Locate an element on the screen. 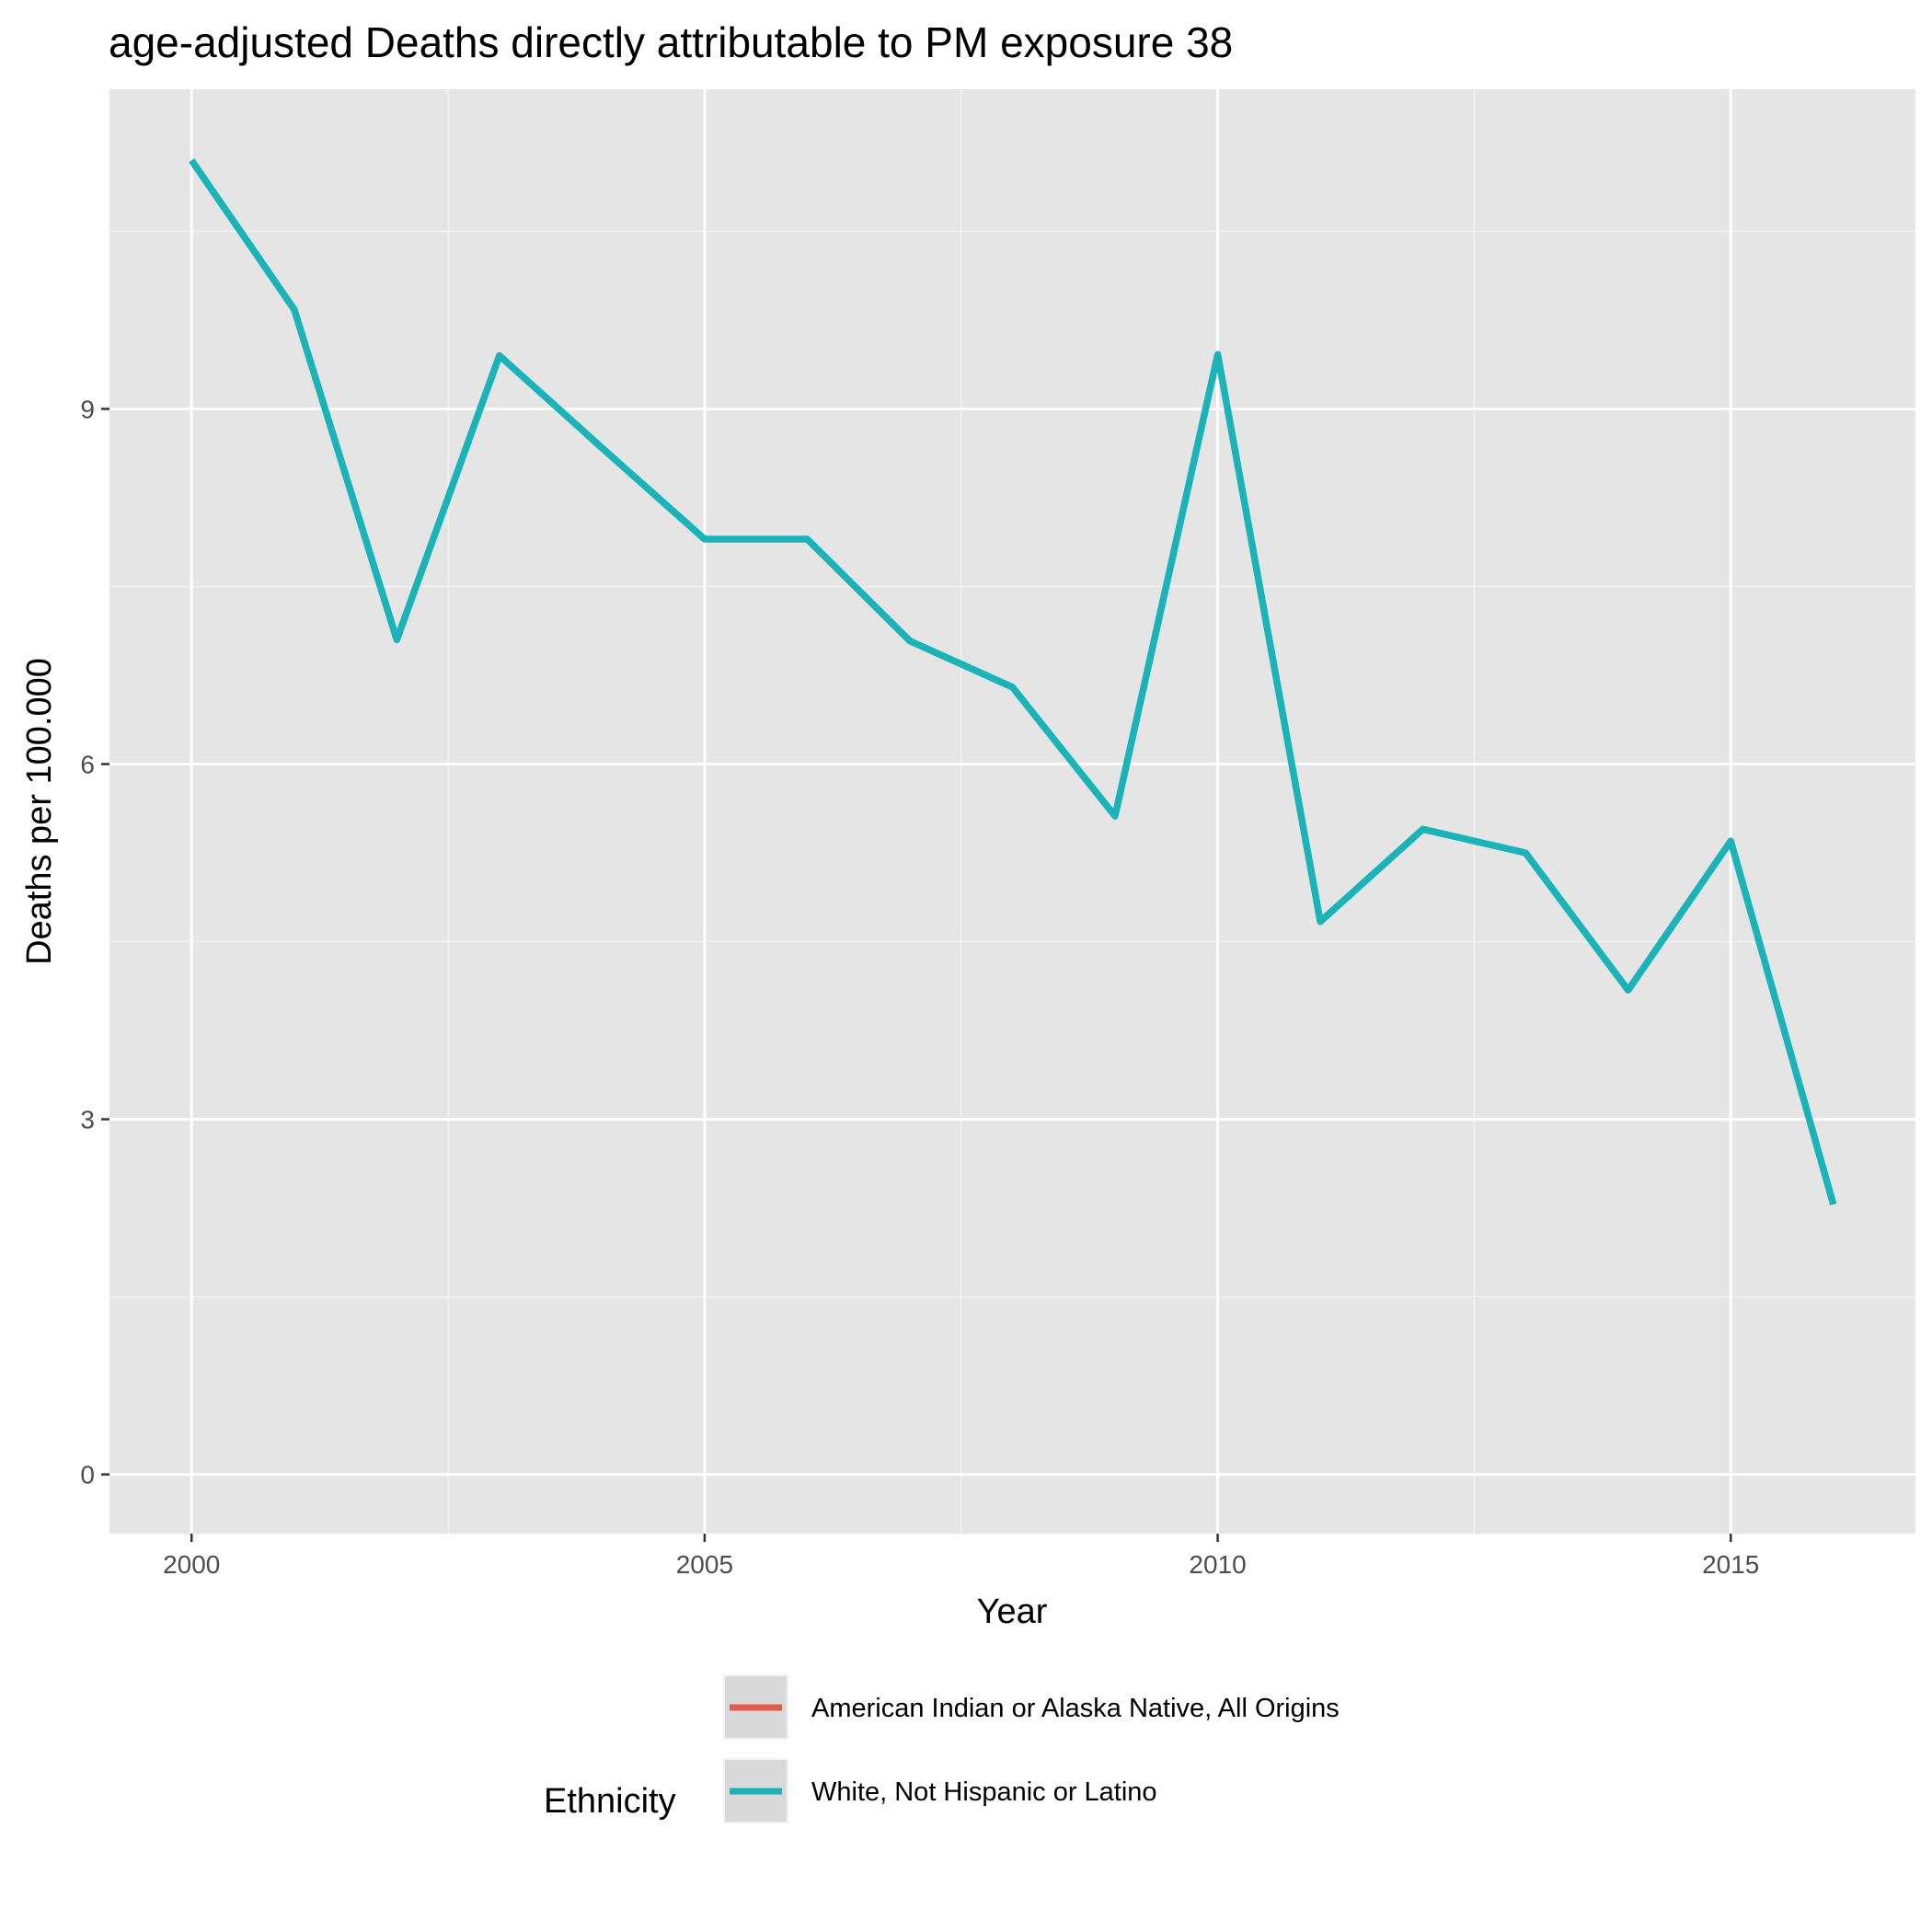 Image resolution: width=1932 pixels, height=1932 pixels. x-tick-label: 2000 is located at coordinates (191, 1564).